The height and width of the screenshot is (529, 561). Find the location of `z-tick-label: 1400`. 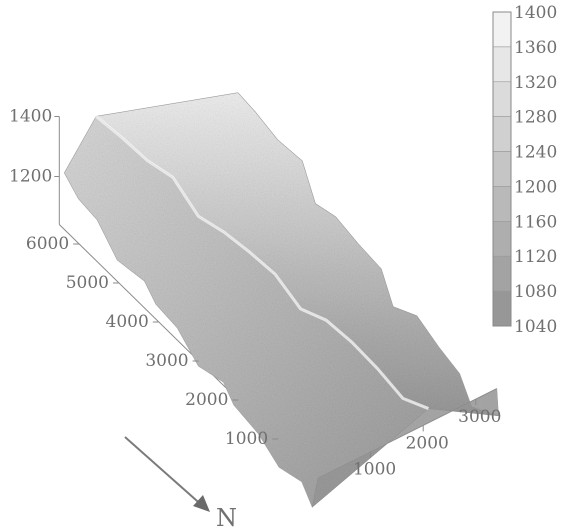

z-tick-label: 1400 is located at coordinates (30, 117).